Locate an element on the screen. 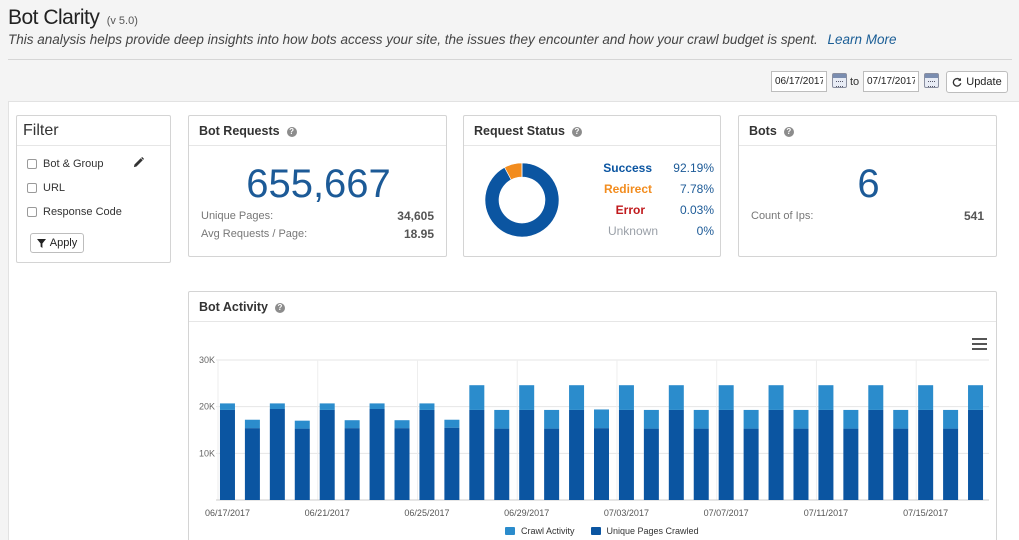  date-to-input is located at coordinates (891, 81).